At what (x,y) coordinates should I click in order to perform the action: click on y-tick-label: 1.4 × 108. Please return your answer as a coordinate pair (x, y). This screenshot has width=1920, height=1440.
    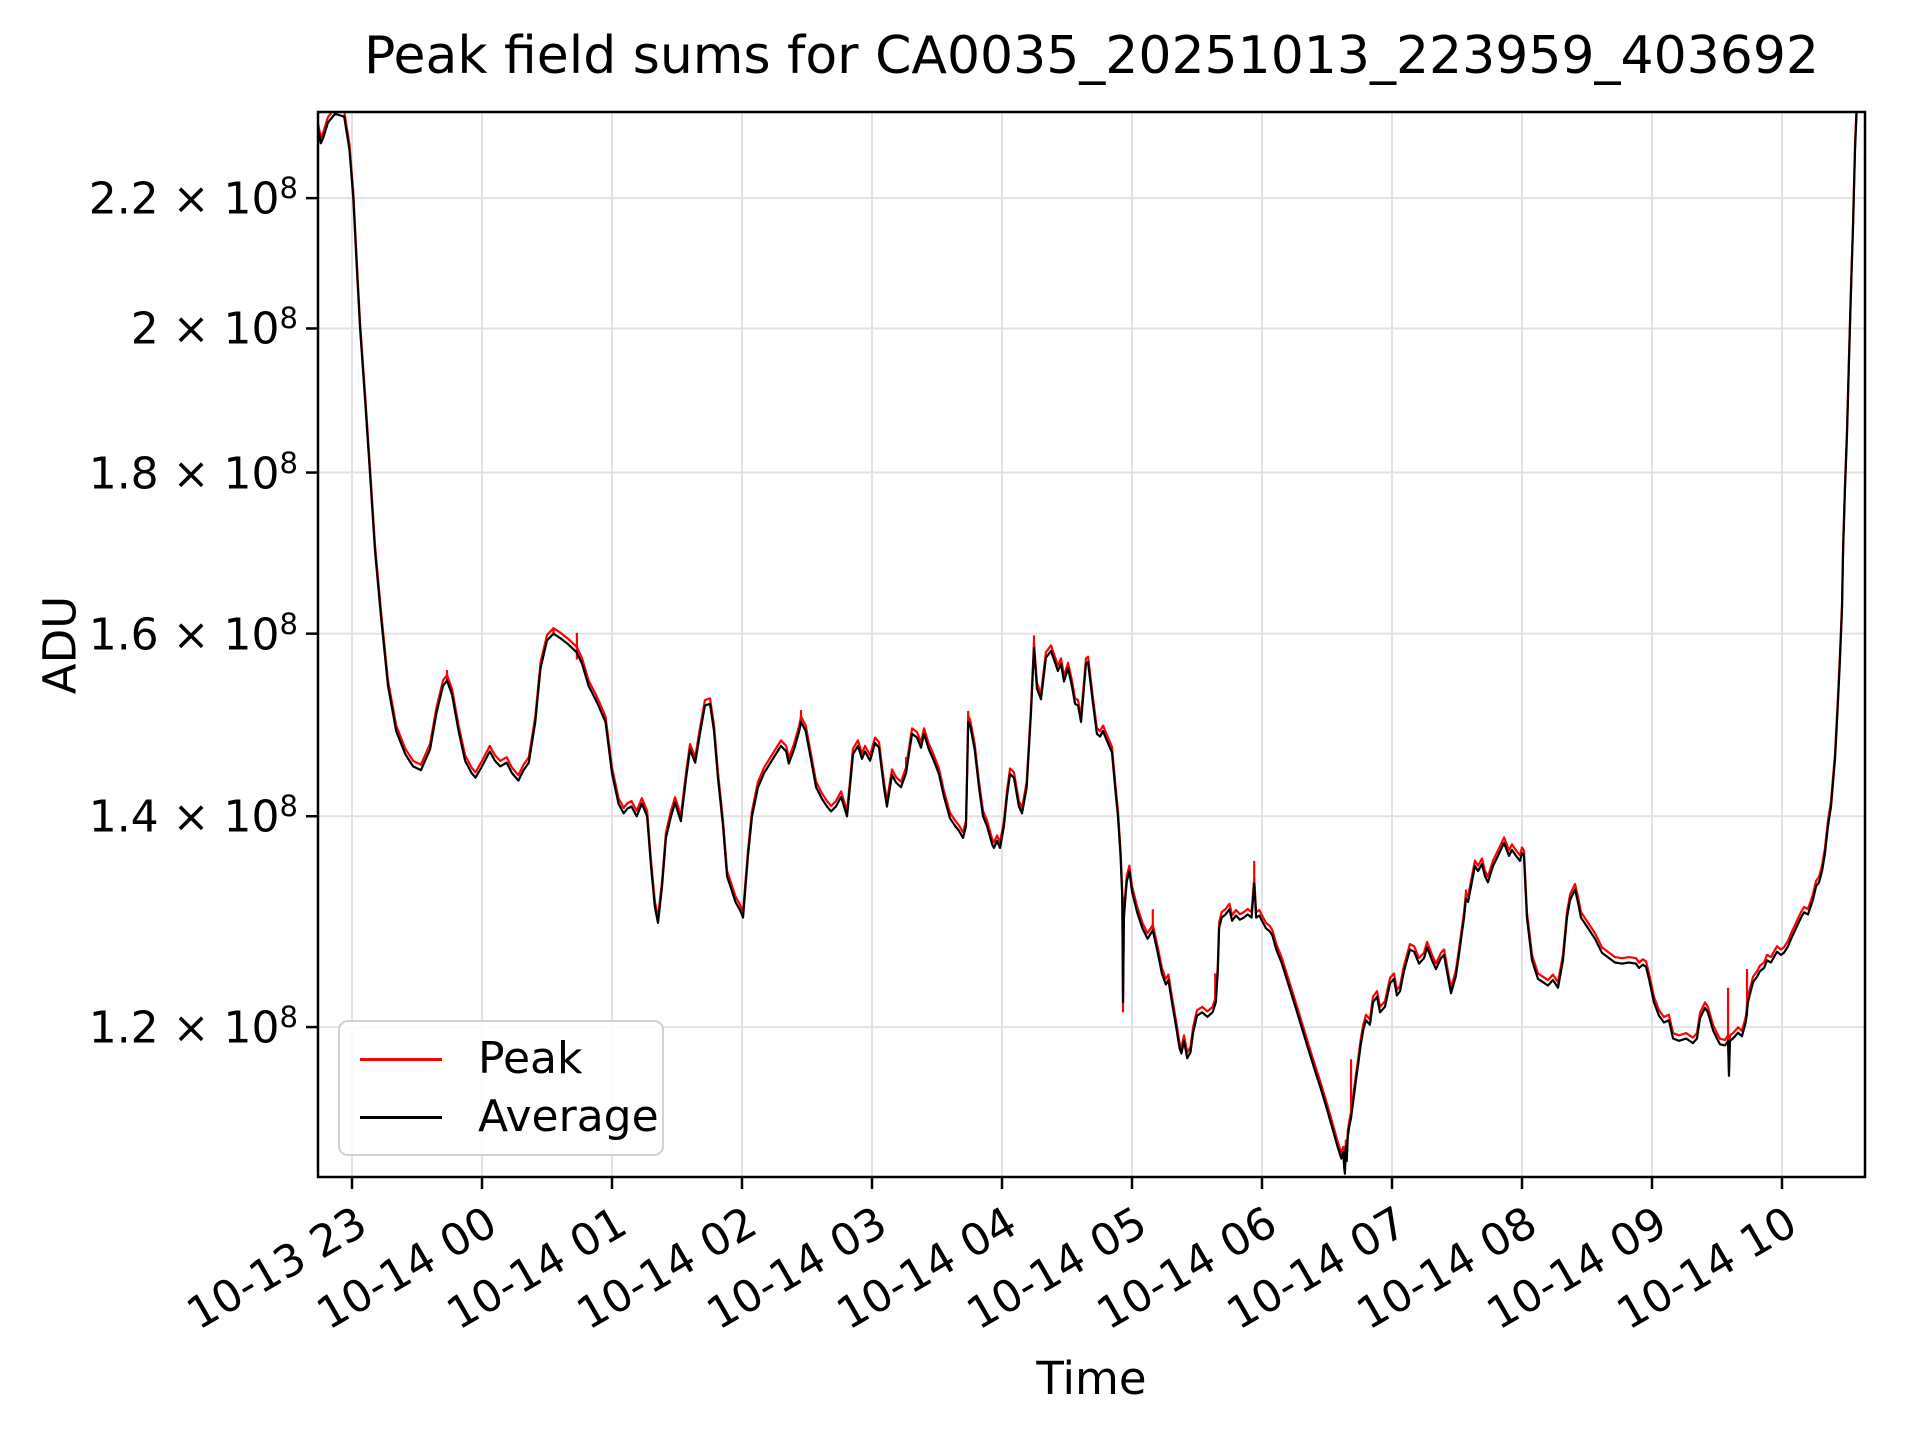
    Looking at the image, I should click on (193, 816).